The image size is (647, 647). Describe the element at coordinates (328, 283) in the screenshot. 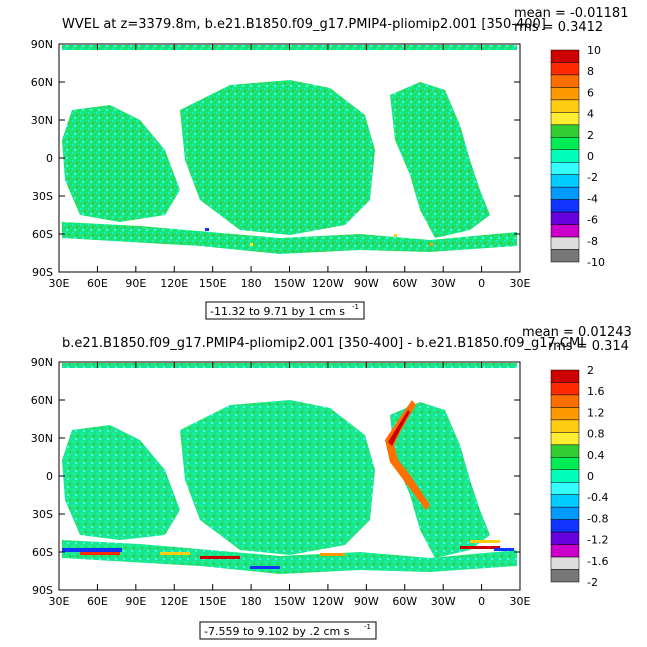

I see `x-tick-label: 120W` at that location.